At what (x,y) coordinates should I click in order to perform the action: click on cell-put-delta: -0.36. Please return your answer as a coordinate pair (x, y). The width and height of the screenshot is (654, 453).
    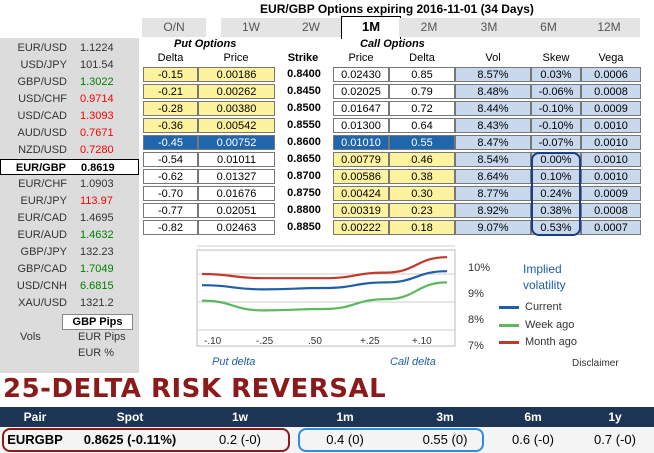
    Looking at the image, I should click on (170, 125).